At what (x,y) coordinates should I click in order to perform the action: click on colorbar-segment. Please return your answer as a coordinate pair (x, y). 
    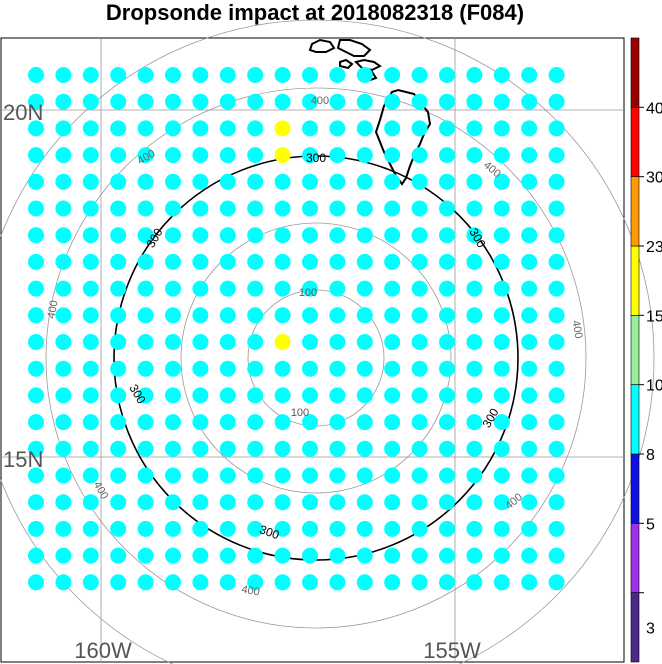
    Looking at the image, I should click on (635, 349).